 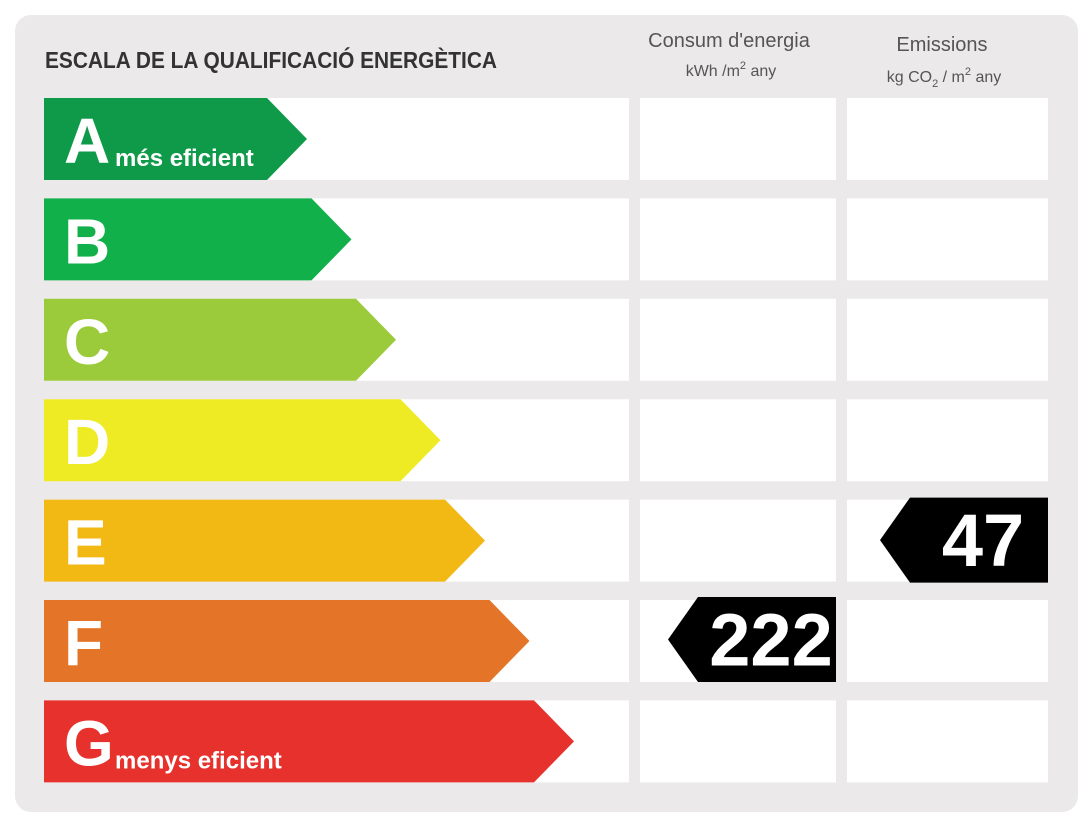 What do you see at coordinates (184, 158) in the screenshot?
I see `rating-label: més eficient` at bounding box center [184, 158].